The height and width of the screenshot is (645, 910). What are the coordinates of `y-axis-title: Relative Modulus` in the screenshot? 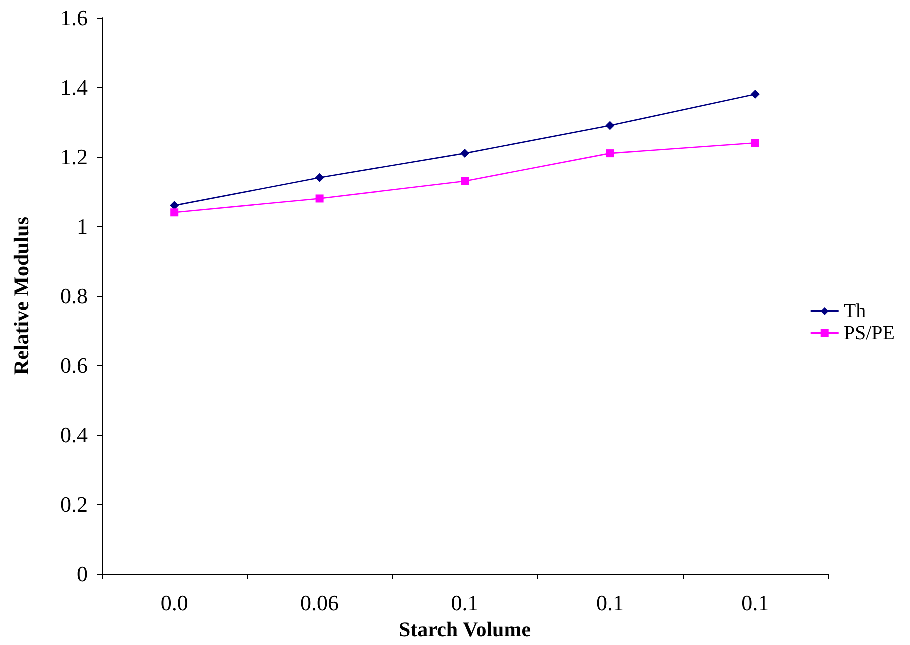 It's located at (22, 296).